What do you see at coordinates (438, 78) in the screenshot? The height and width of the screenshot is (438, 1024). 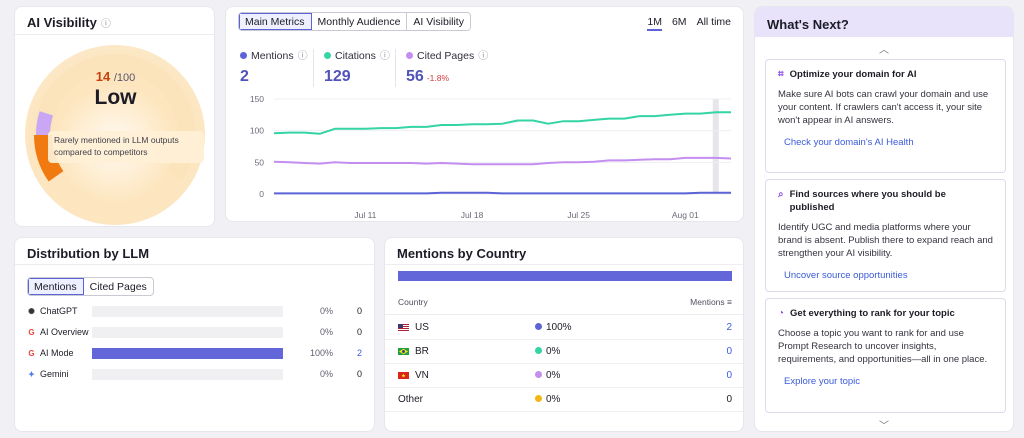 I see `metric-cited-pages-delta: -1.8%` at bounding box center [438, 78].